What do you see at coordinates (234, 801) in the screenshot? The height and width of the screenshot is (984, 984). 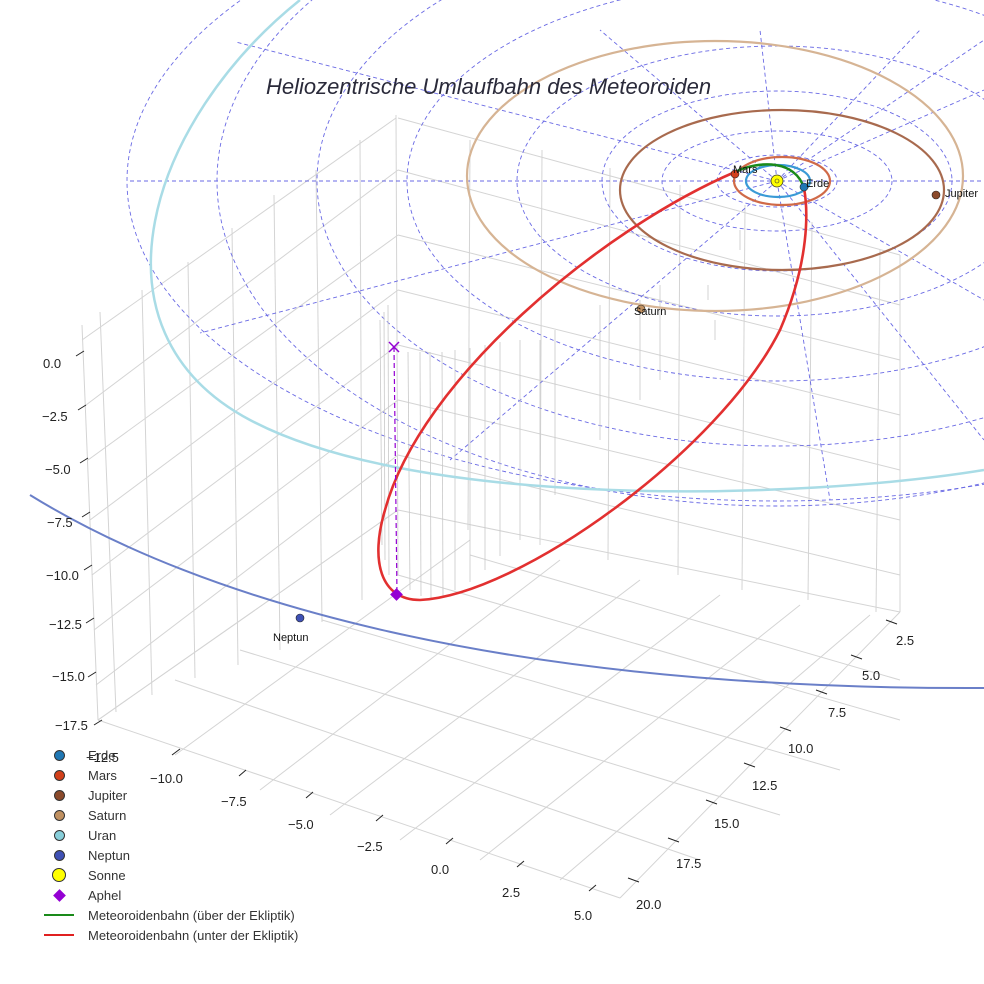 I see `x-tick: −7.5` at bounding box center [234, 801].